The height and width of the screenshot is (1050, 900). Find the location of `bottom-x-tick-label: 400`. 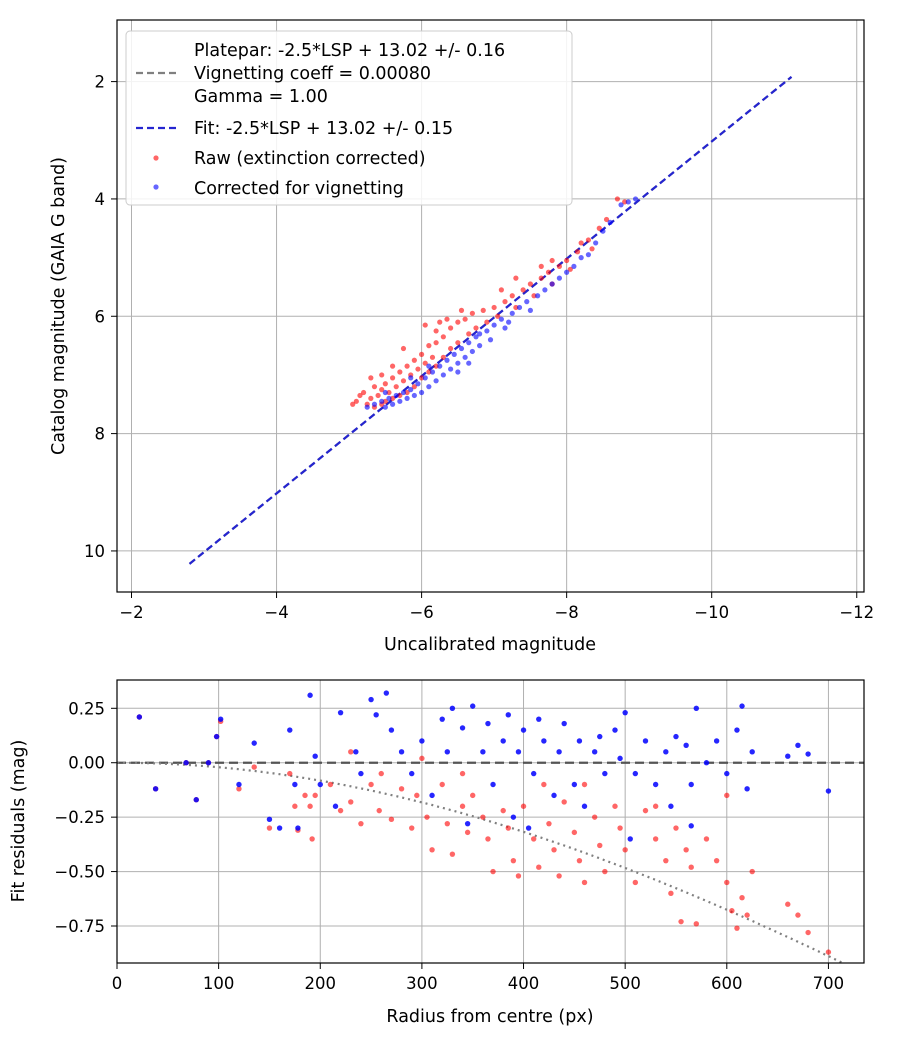

bottom-x-tick-label: 400 is located at coordinates (524, 983).